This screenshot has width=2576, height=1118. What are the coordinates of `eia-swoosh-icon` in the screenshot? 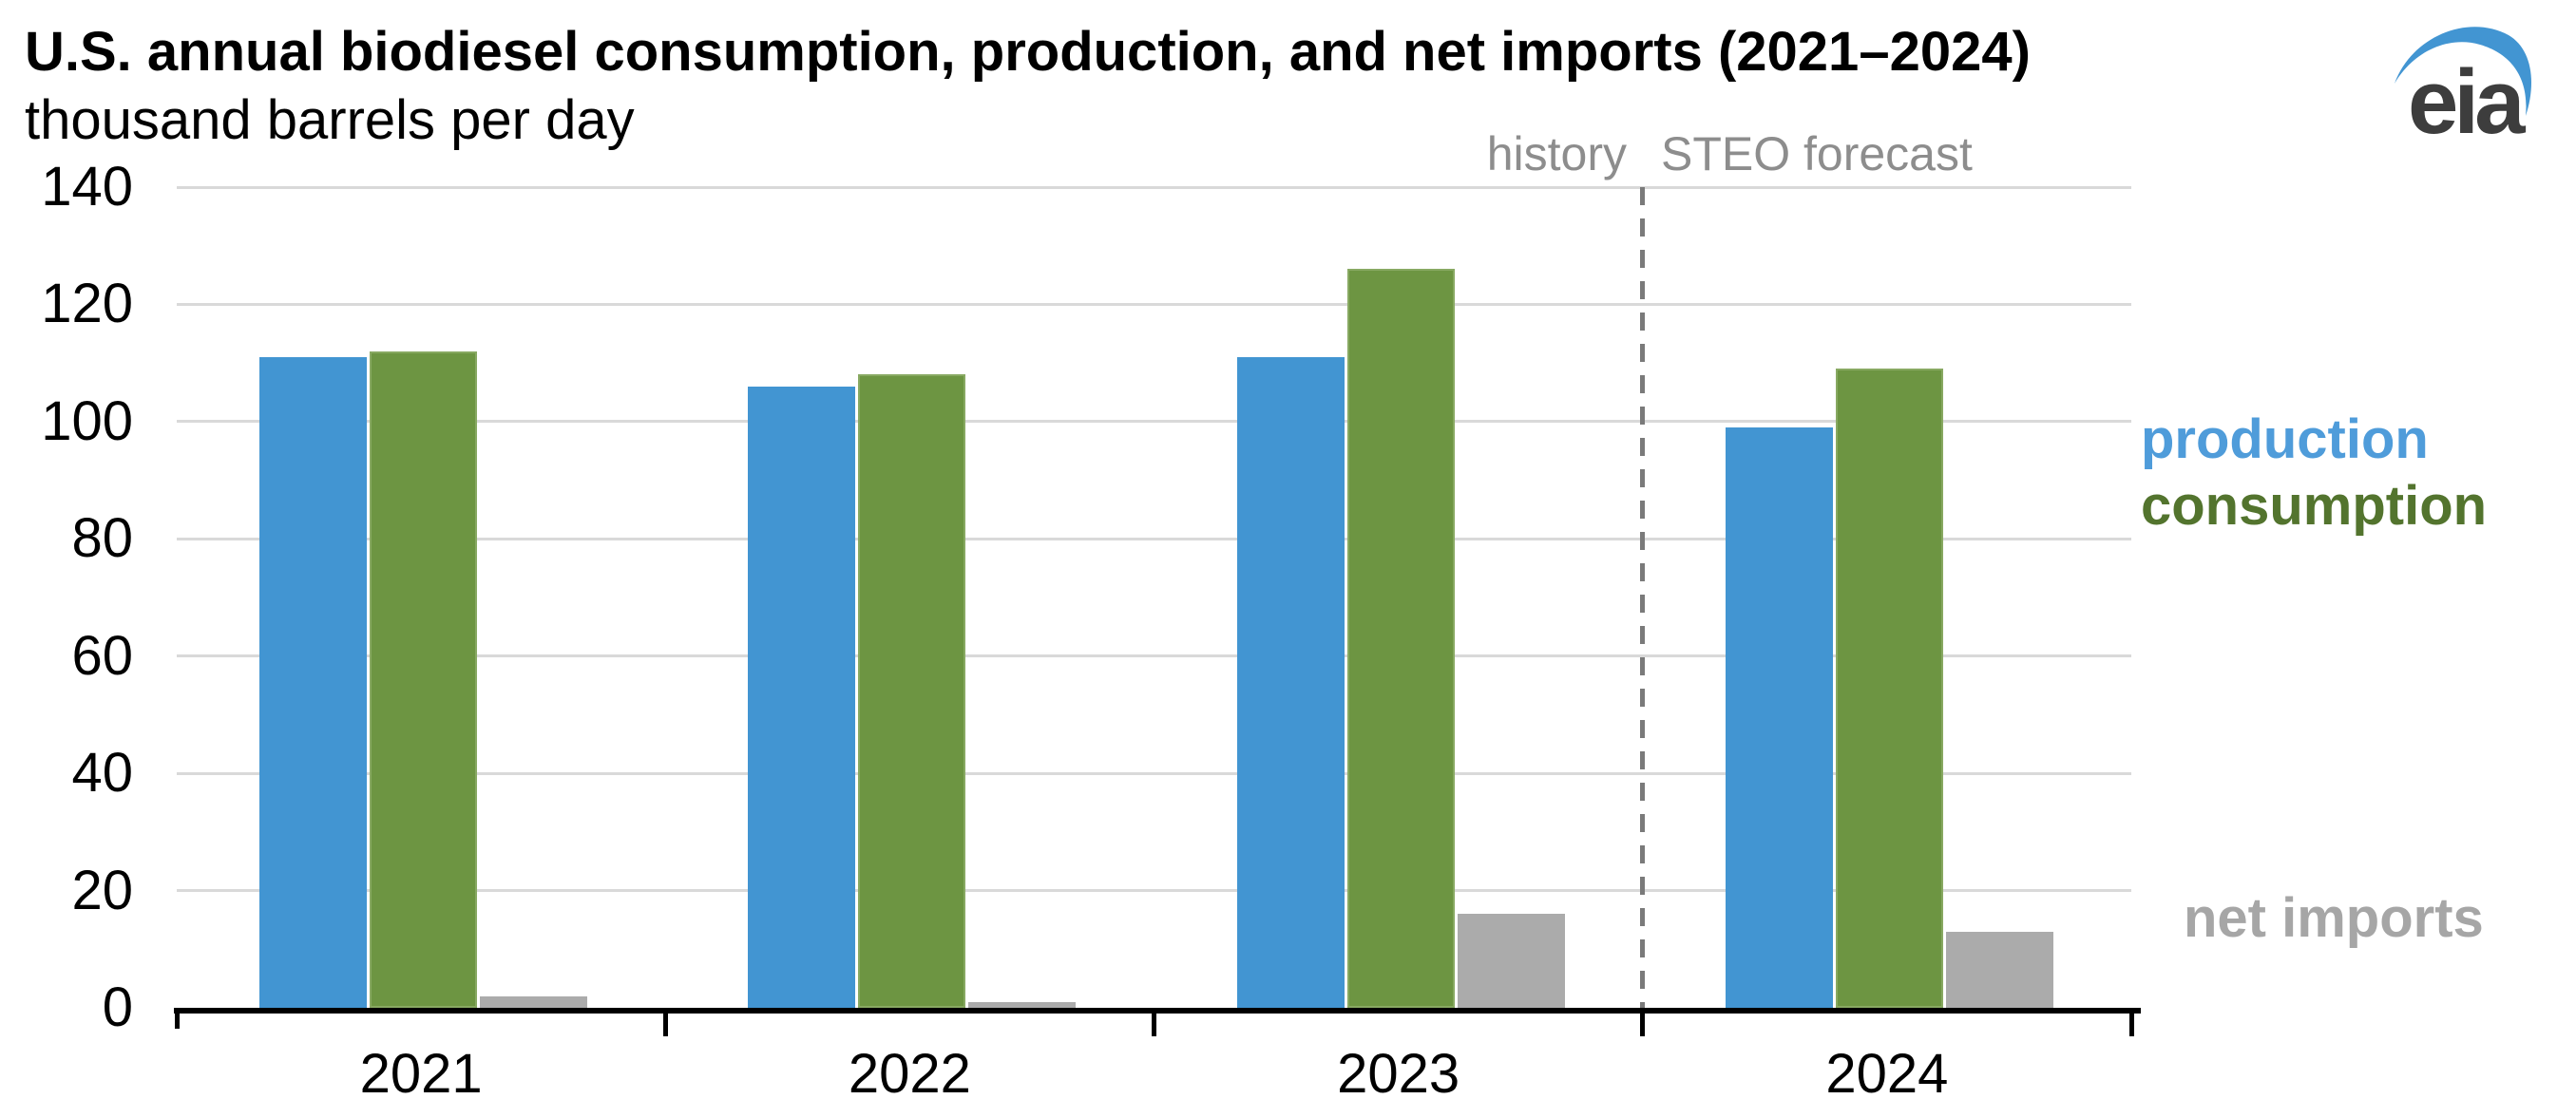 It's located at (2463, 71).